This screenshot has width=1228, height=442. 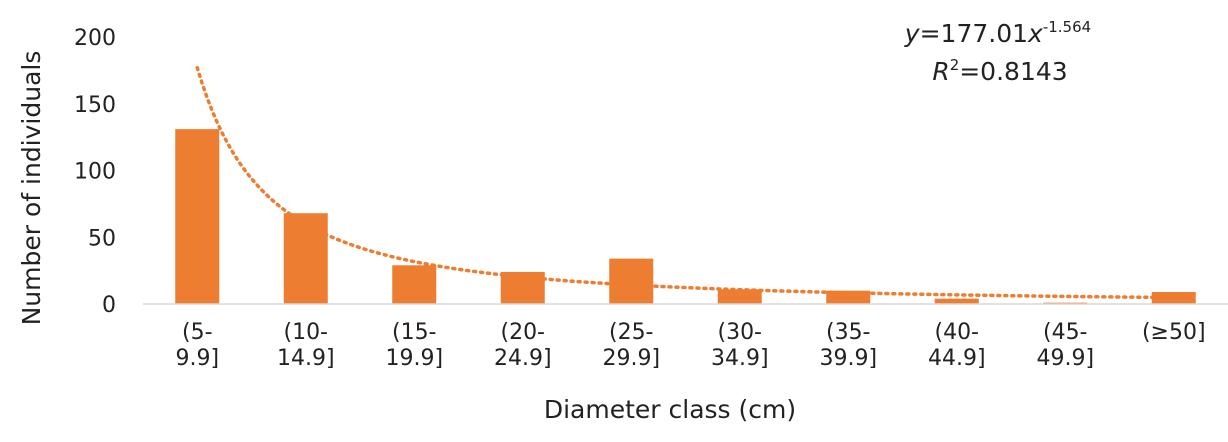 I want to click on r-var: R, so click(x=940, y=71).